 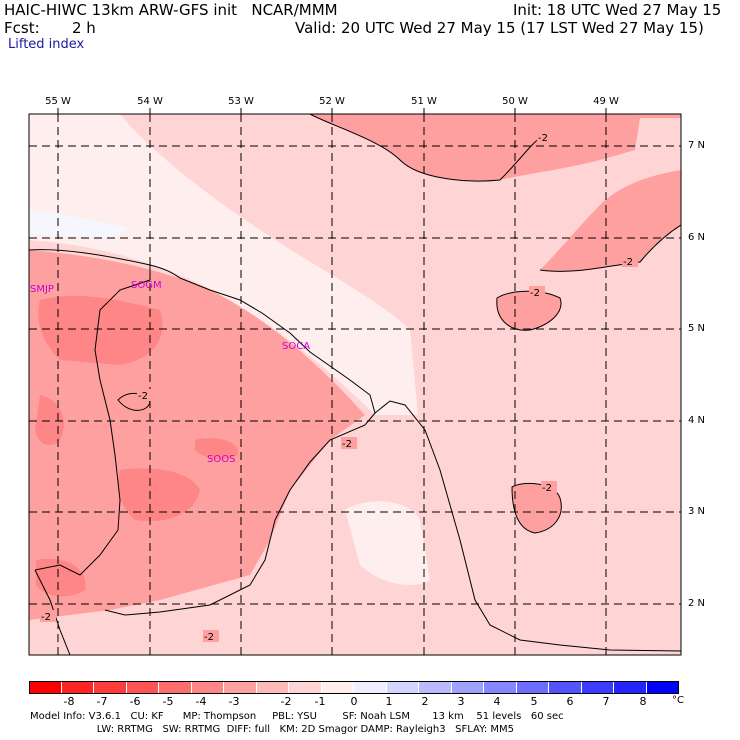 What do you see at coordinates (201, 701) in the screenshot?
I see `colorbar-tick: -4` at bounding box center [201, 701].